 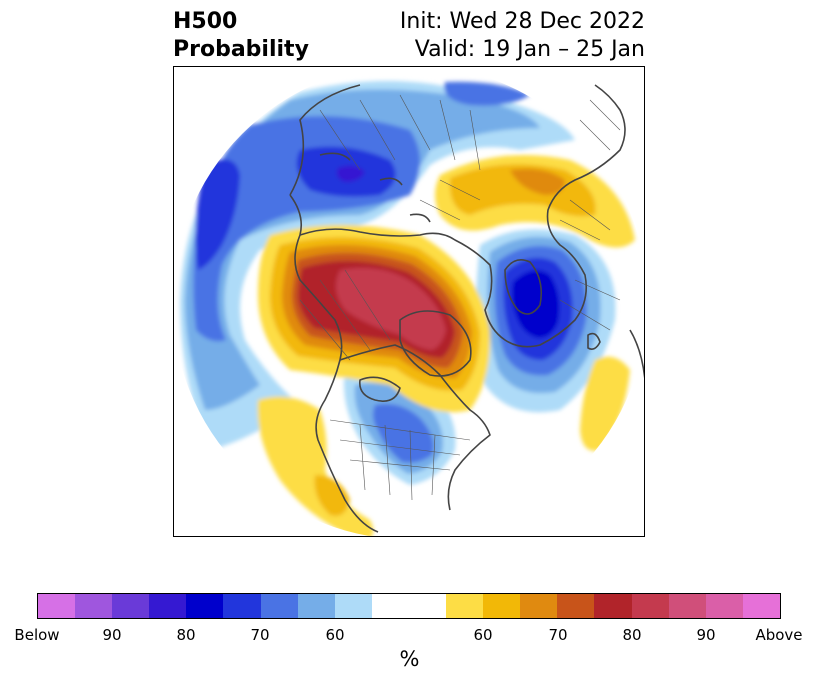 What do you see at coordinates (487, 93) in the screenshot?
I see `below-70-north` at bounding box center [487, 93].